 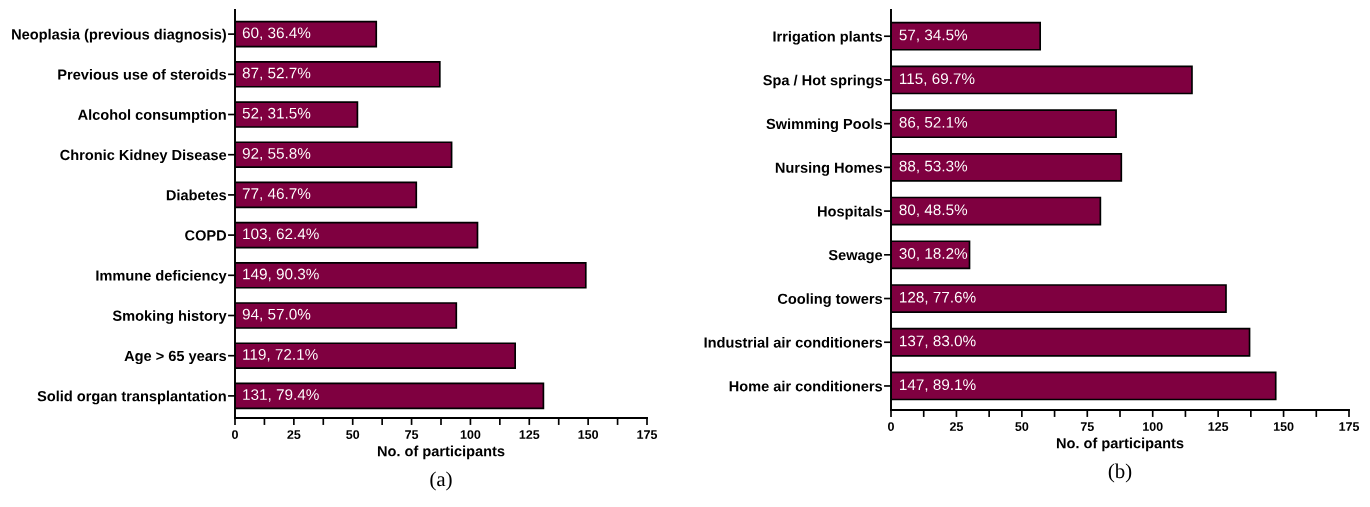 What do you see at coordinates (161, 277) in the screenshot?
I see `y-tick-label: Immune deficiency` at bounding box center [161, 277].